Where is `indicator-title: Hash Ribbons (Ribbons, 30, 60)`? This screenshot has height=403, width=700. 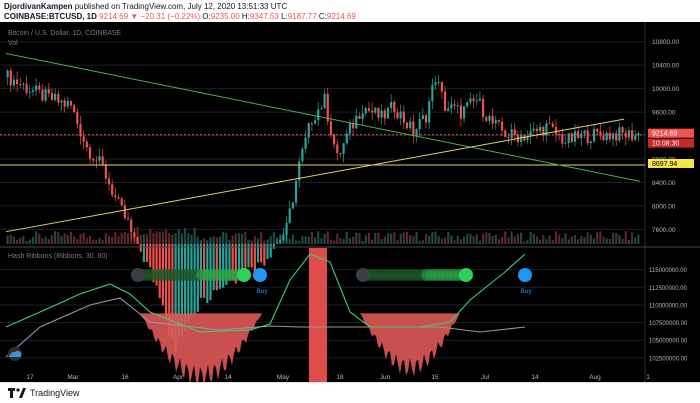
indicator-title: Hash Ribbons (Ribbons, 30, 60) is located at coordinates (58, 256).